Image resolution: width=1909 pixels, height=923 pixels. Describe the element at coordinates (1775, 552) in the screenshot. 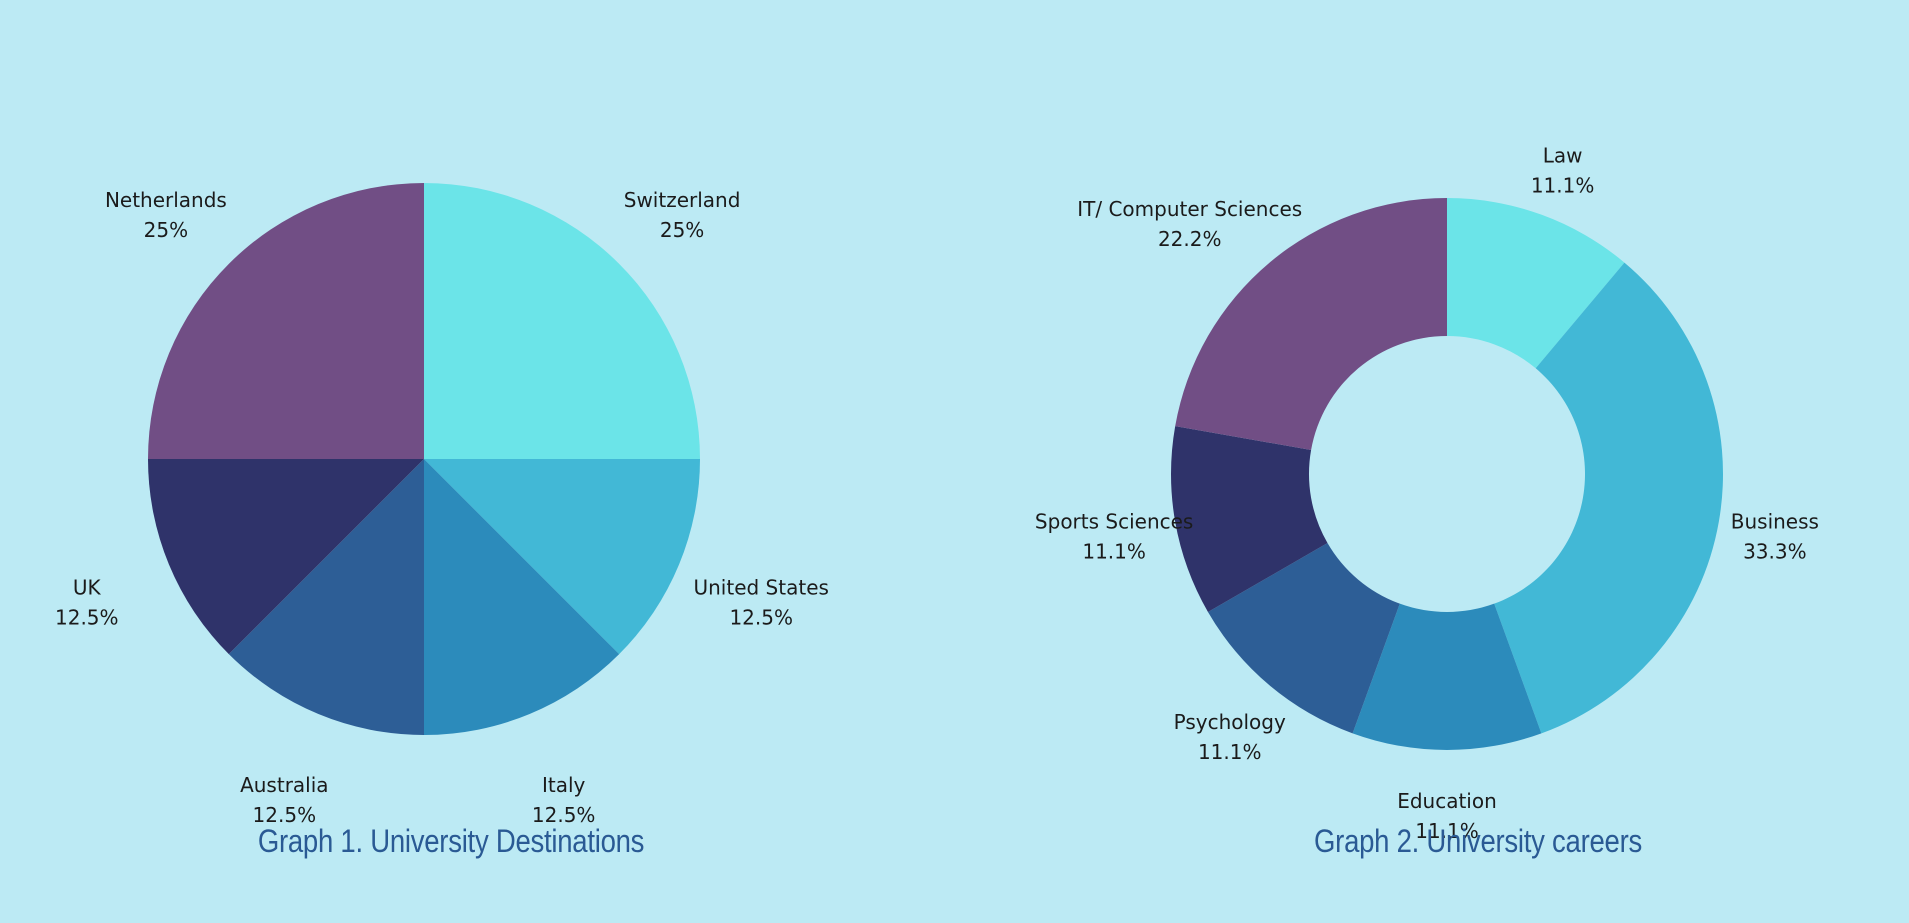

I see `slice-value-business: 33.3%` at that location.